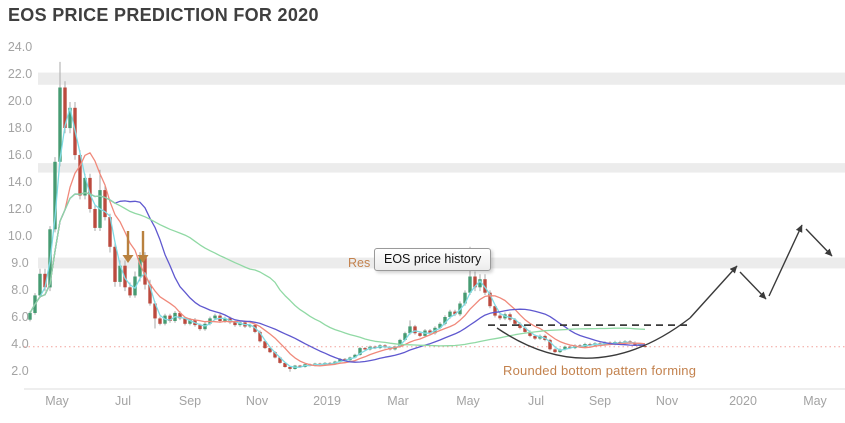 This screenshot has height=423, width=845. I want to click on y-tick-label: 4.0, so click(19, 344).